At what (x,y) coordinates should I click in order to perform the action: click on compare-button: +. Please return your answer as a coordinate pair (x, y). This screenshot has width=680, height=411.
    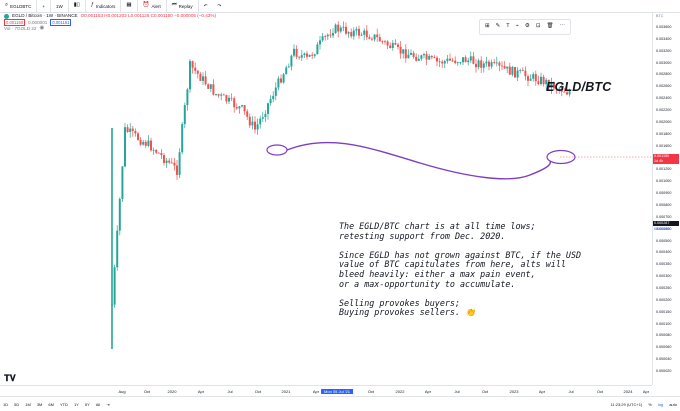
    Looking at the image, I should click on (44, 6).